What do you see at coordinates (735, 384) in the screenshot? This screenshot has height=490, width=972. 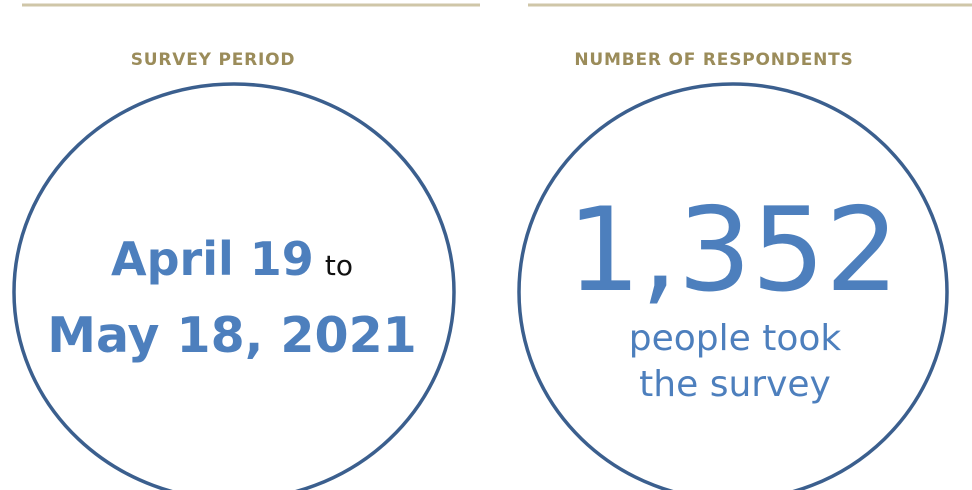 I see `caption: the survey` at bounding box center [735, 384].